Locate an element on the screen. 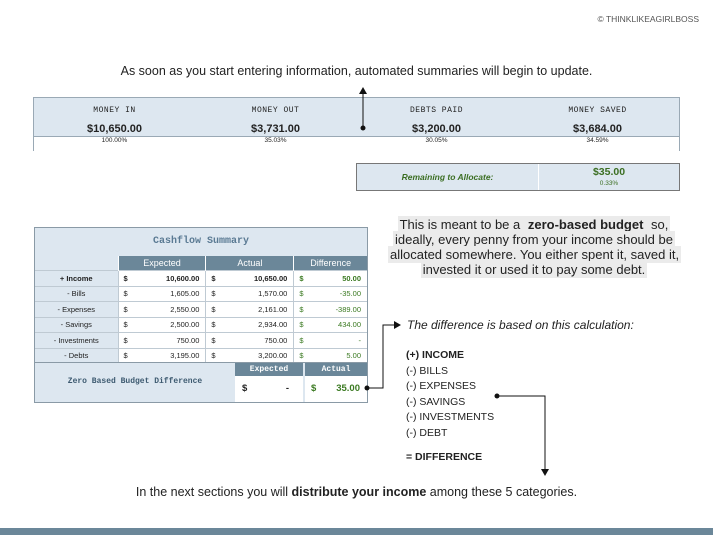  amount: 2,161.00 is located at coordinates (258, 309).